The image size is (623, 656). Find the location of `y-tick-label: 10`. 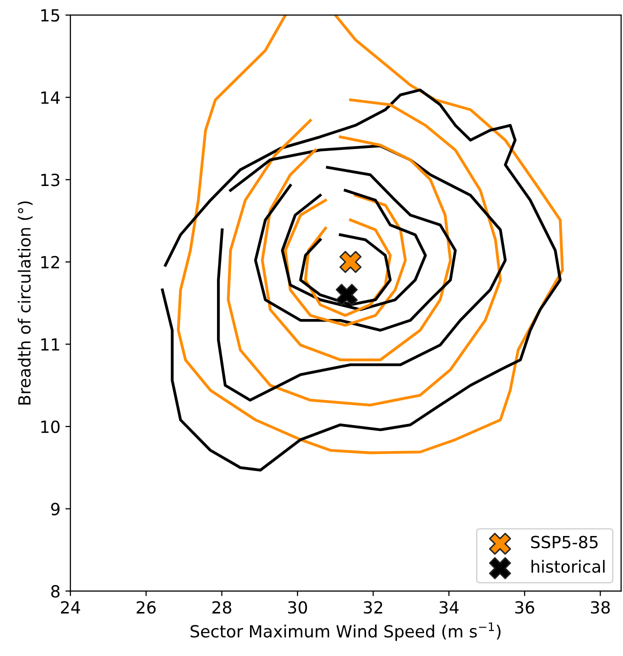

y-tick-label: 10 is located at coordinates (50, 427).